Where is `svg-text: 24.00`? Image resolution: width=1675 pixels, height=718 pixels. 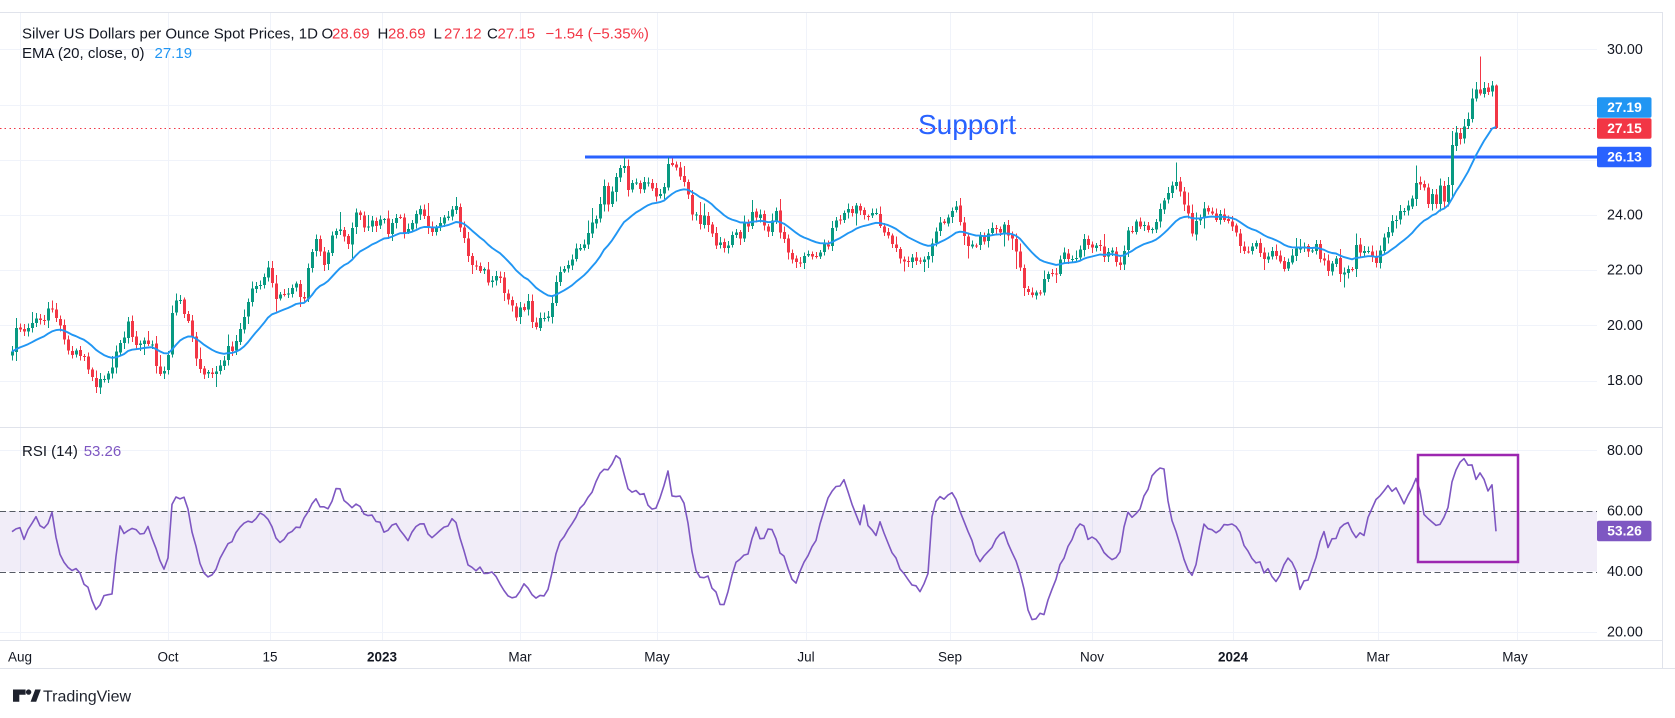 svg-text: 24.00 is located at coordinates (1625, 216).